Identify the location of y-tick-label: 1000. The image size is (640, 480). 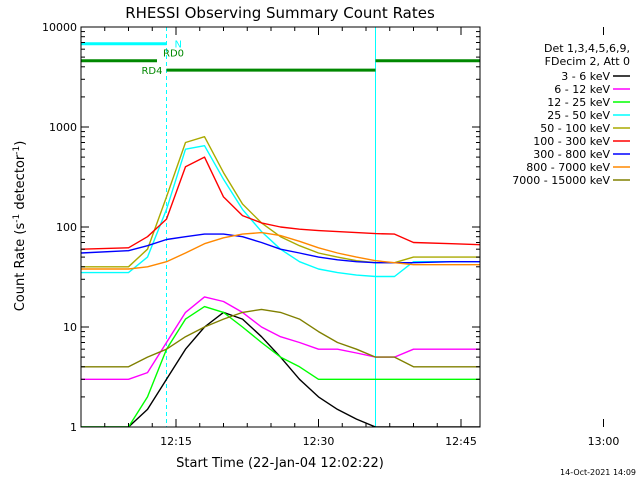
(63, 127).